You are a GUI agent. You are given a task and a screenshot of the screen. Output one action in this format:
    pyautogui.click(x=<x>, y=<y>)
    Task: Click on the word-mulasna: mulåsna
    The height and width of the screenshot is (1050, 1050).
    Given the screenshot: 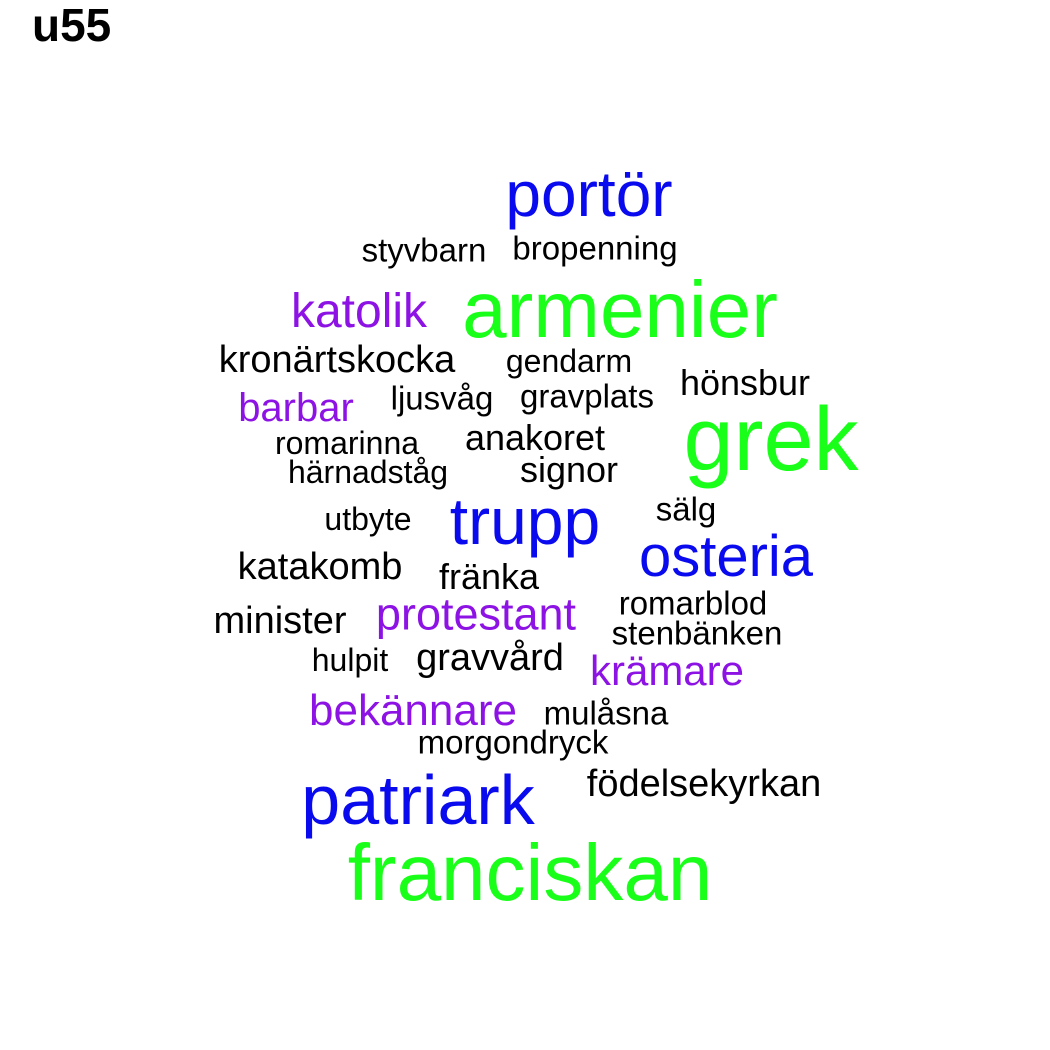 What is the action you would take?
    pyautogui.click(x=606, y=713)
    